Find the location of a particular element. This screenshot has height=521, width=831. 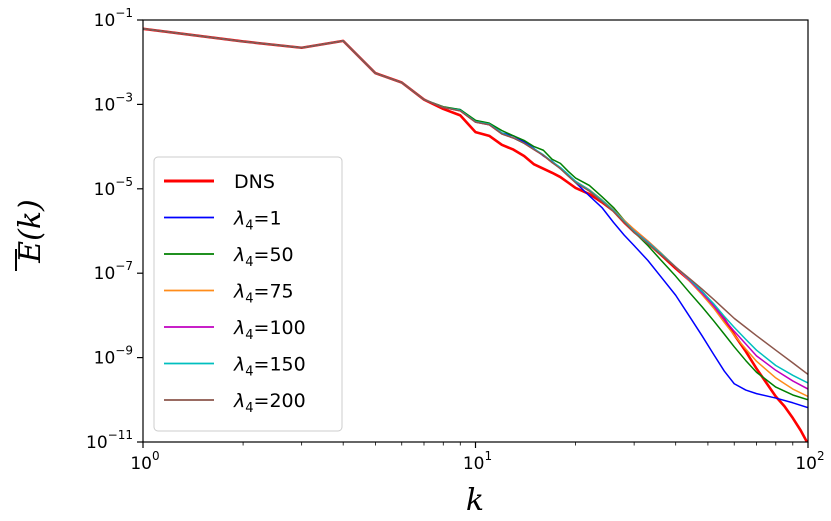

legend-label-value: =50 is located at coordinates (274, 255).